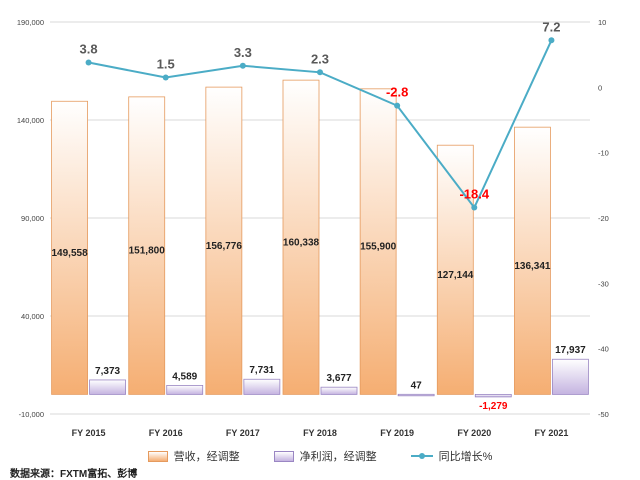  Describe the element at coordinates (30, 22) in the screenshot. I see `left-tick-label: 190,000` at that location.